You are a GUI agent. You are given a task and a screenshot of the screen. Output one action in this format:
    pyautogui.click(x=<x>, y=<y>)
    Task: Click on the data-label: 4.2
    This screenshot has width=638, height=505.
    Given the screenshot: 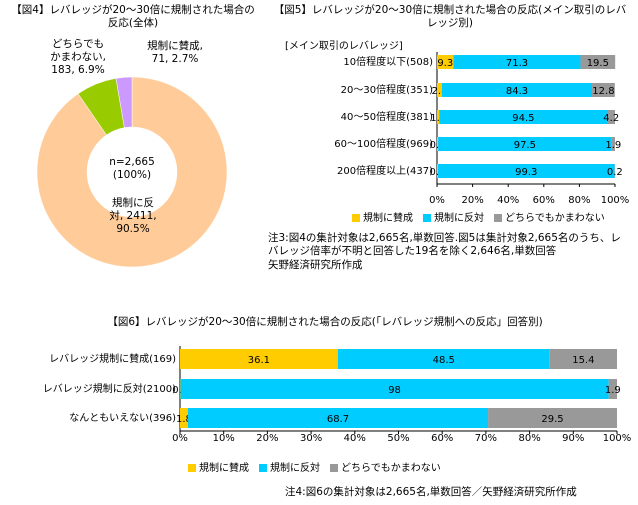 What is the action you would take?
    pyautogui.click(x=611, y=118)
    